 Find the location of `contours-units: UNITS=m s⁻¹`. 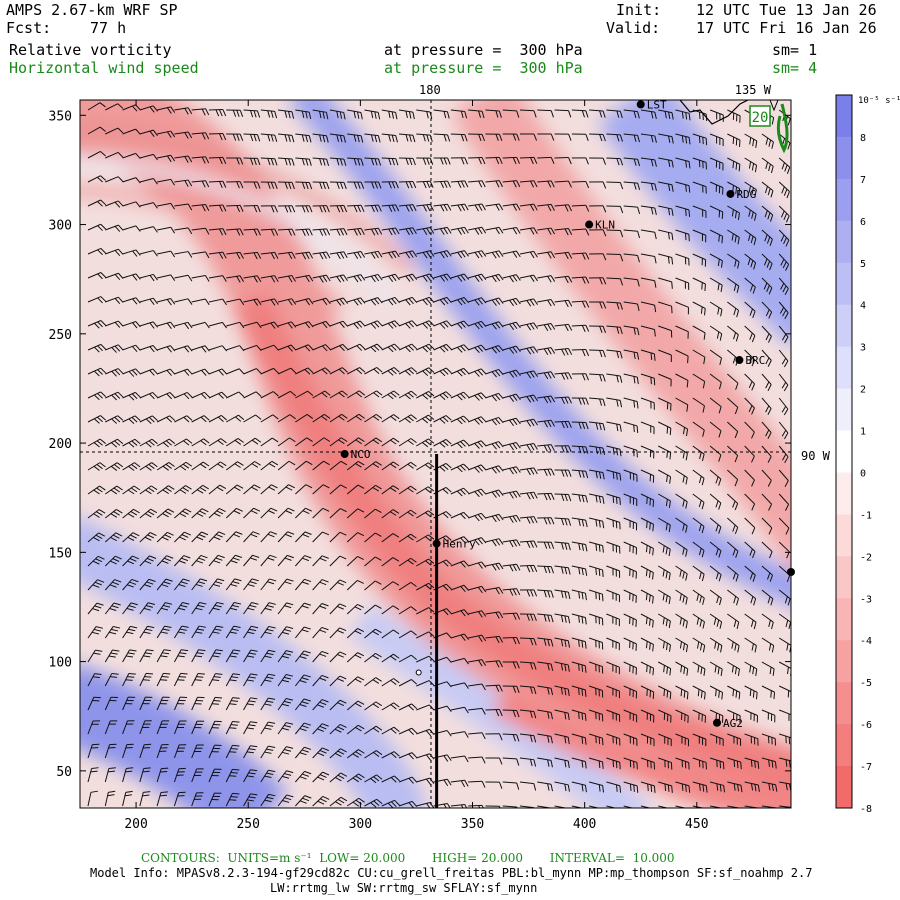

contours-units: UNITS=m s⁻¹ is located at coordinates (269, 858).